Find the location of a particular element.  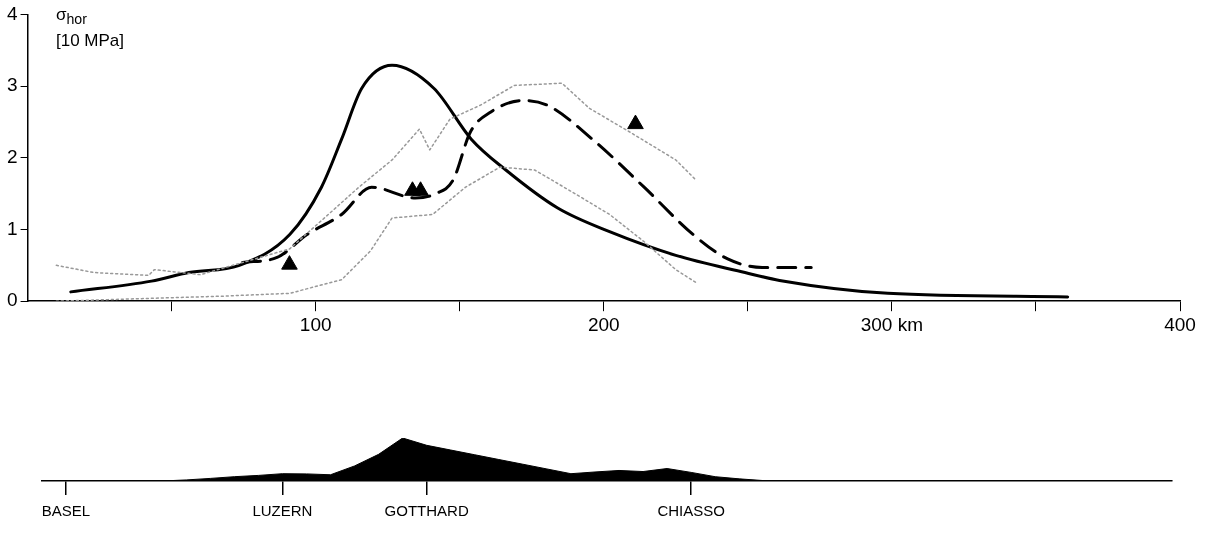

y-tick-label: 2 is located at coordinates (12, 157).